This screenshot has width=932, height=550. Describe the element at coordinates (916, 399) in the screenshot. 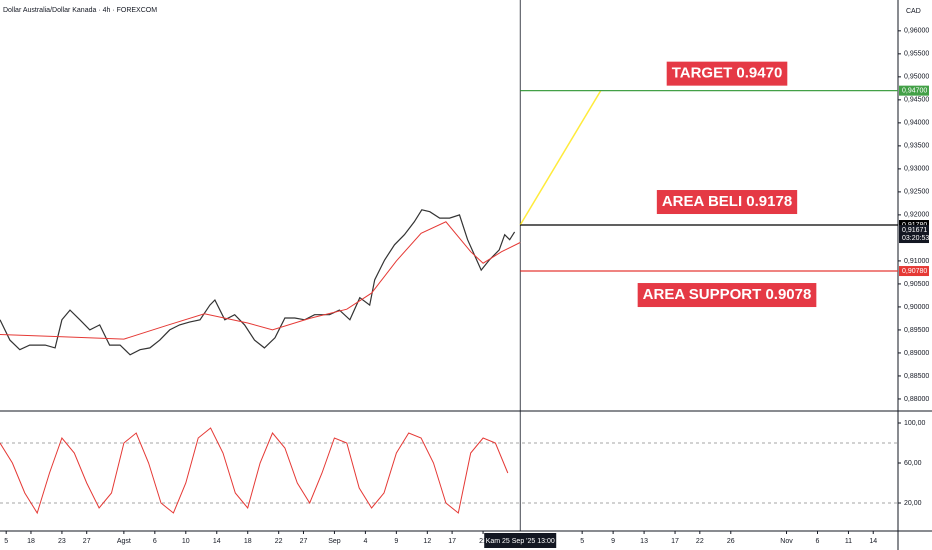

I see `y-tick-label: 0,88000` at that location.